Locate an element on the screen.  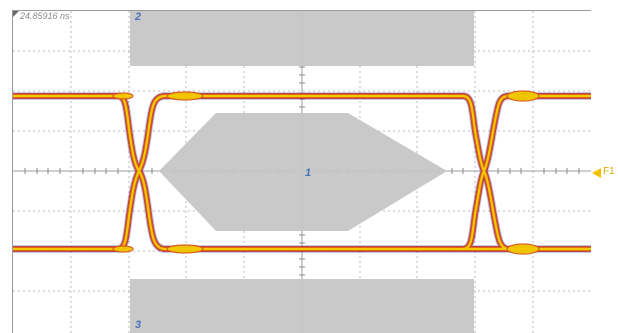
mask-zone-bottom-label: 3 is located at coordinates (138, 325).